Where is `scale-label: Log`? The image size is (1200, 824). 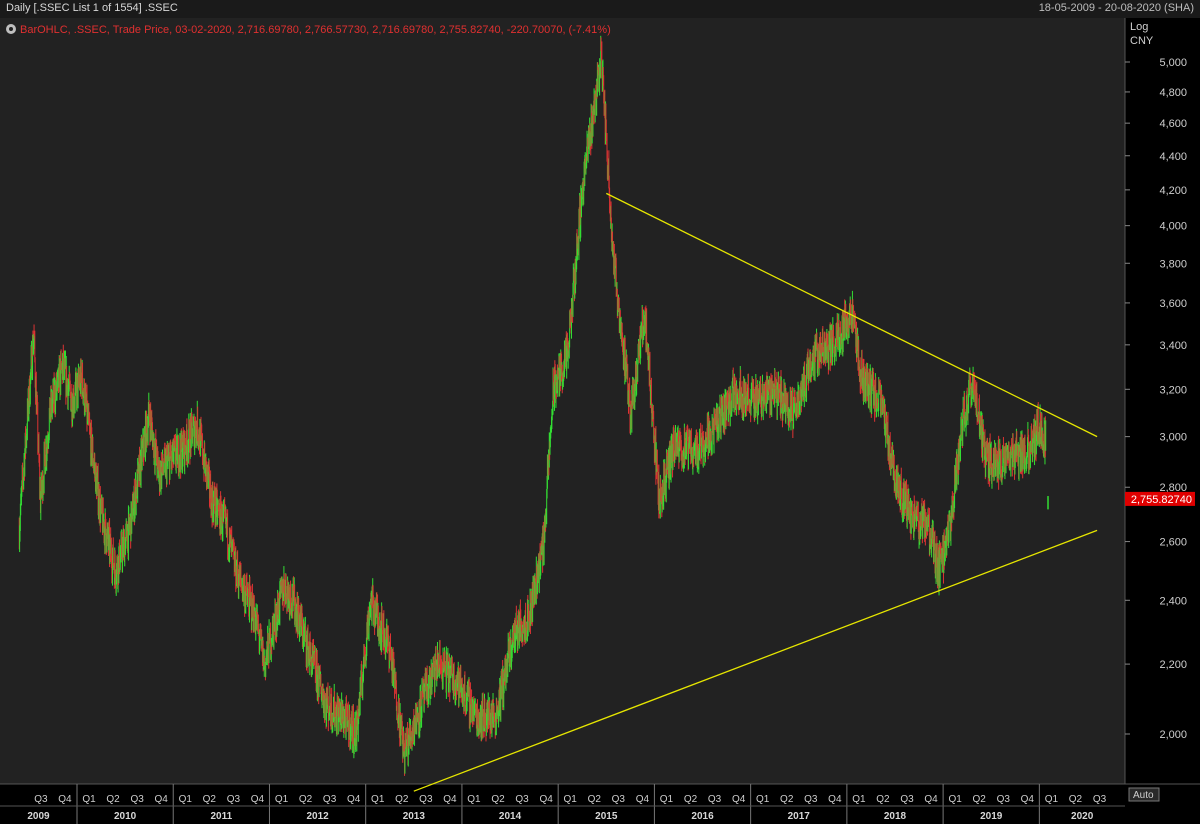
scale-label: Log is located at coordinates (1139, 27).